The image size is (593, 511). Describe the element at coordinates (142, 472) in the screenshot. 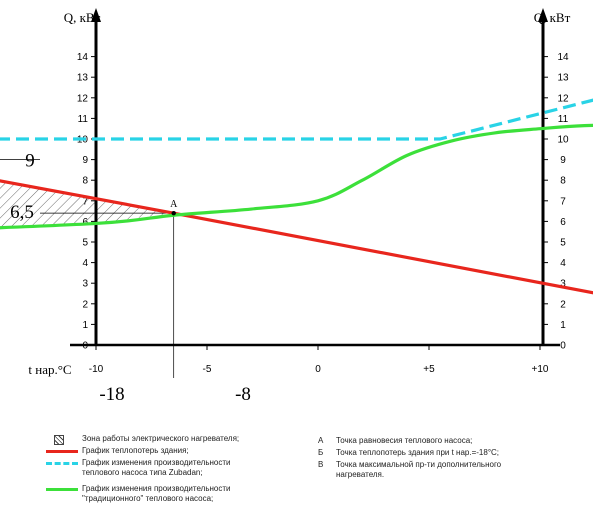

I see `legend-left-item-2-text: теплового насоса типа Zubadan;` at that location.